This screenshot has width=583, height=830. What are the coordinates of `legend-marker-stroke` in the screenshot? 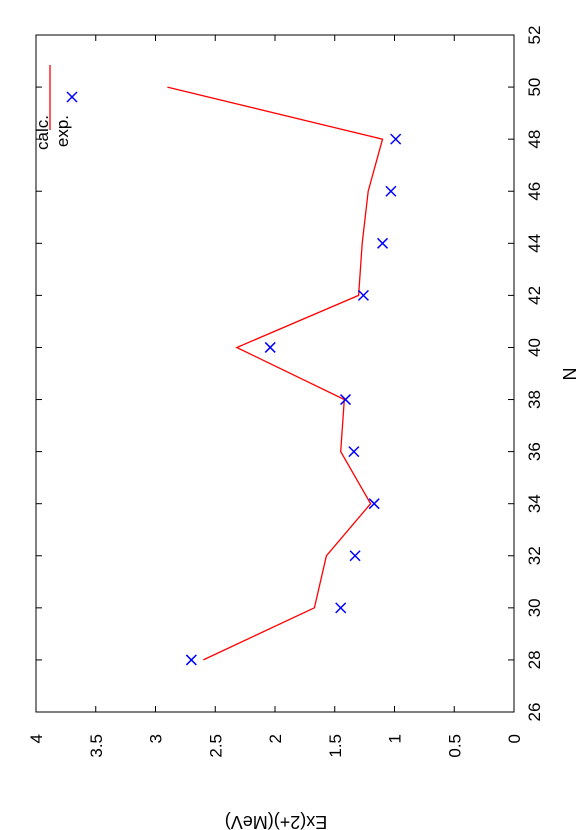 It's located at (72, 97).